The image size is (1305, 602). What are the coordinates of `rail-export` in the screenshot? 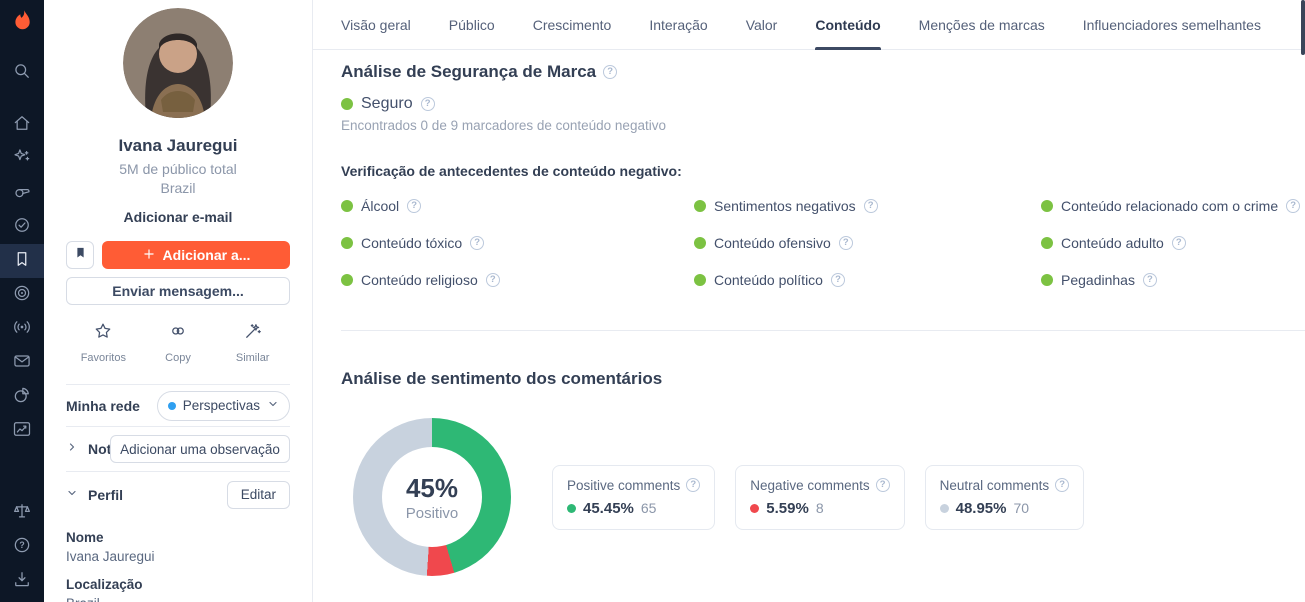 It's located at (22, 581).